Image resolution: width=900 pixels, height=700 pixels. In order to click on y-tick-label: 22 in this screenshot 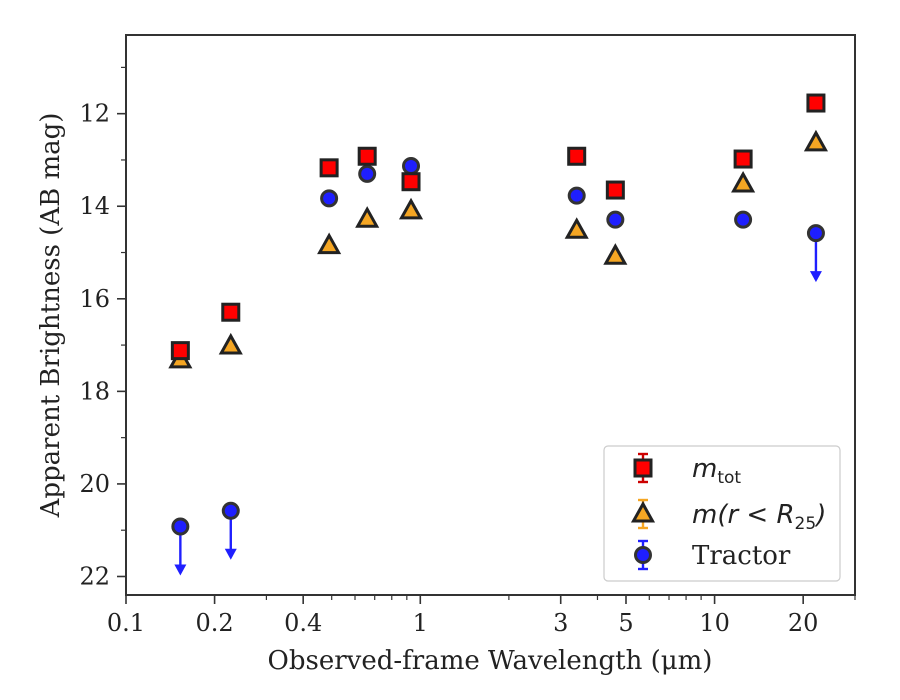, I will do `click(94, 576)`.